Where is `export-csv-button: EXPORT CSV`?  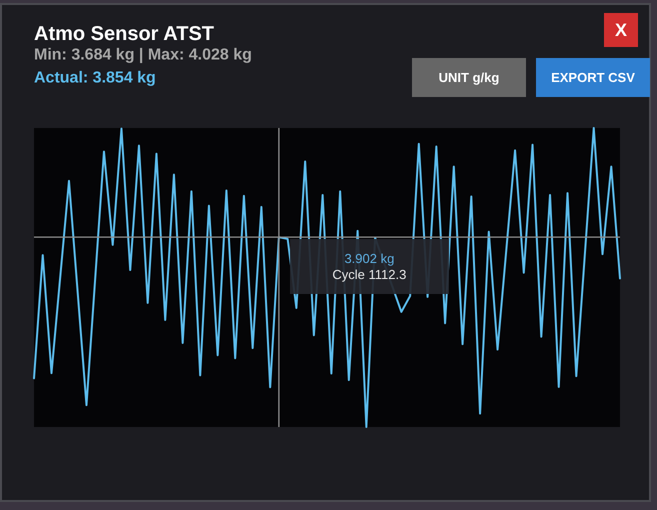 export-csv-button: EXPORT CSV is located at coordinates (593, 77).